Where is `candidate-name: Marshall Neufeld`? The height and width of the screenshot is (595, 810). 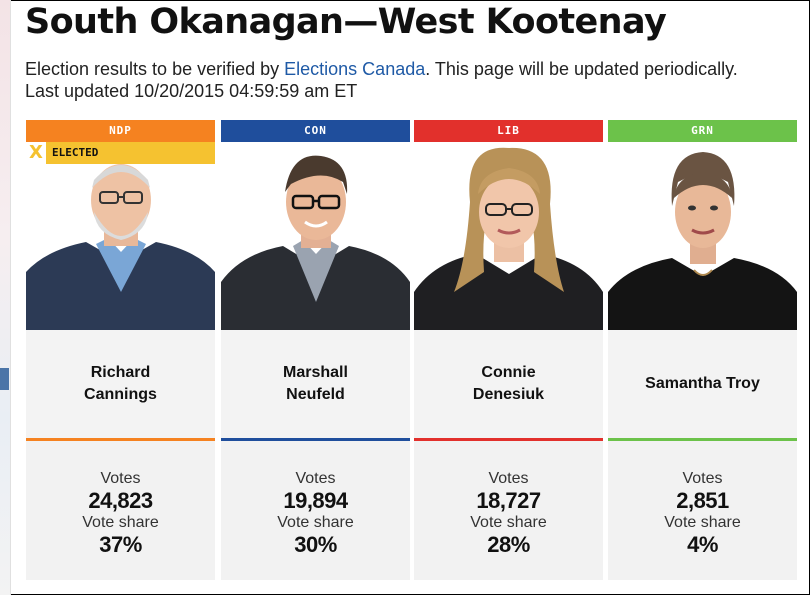
candidate-name: Marshall Neufeld is located at coordinates (315, 383).